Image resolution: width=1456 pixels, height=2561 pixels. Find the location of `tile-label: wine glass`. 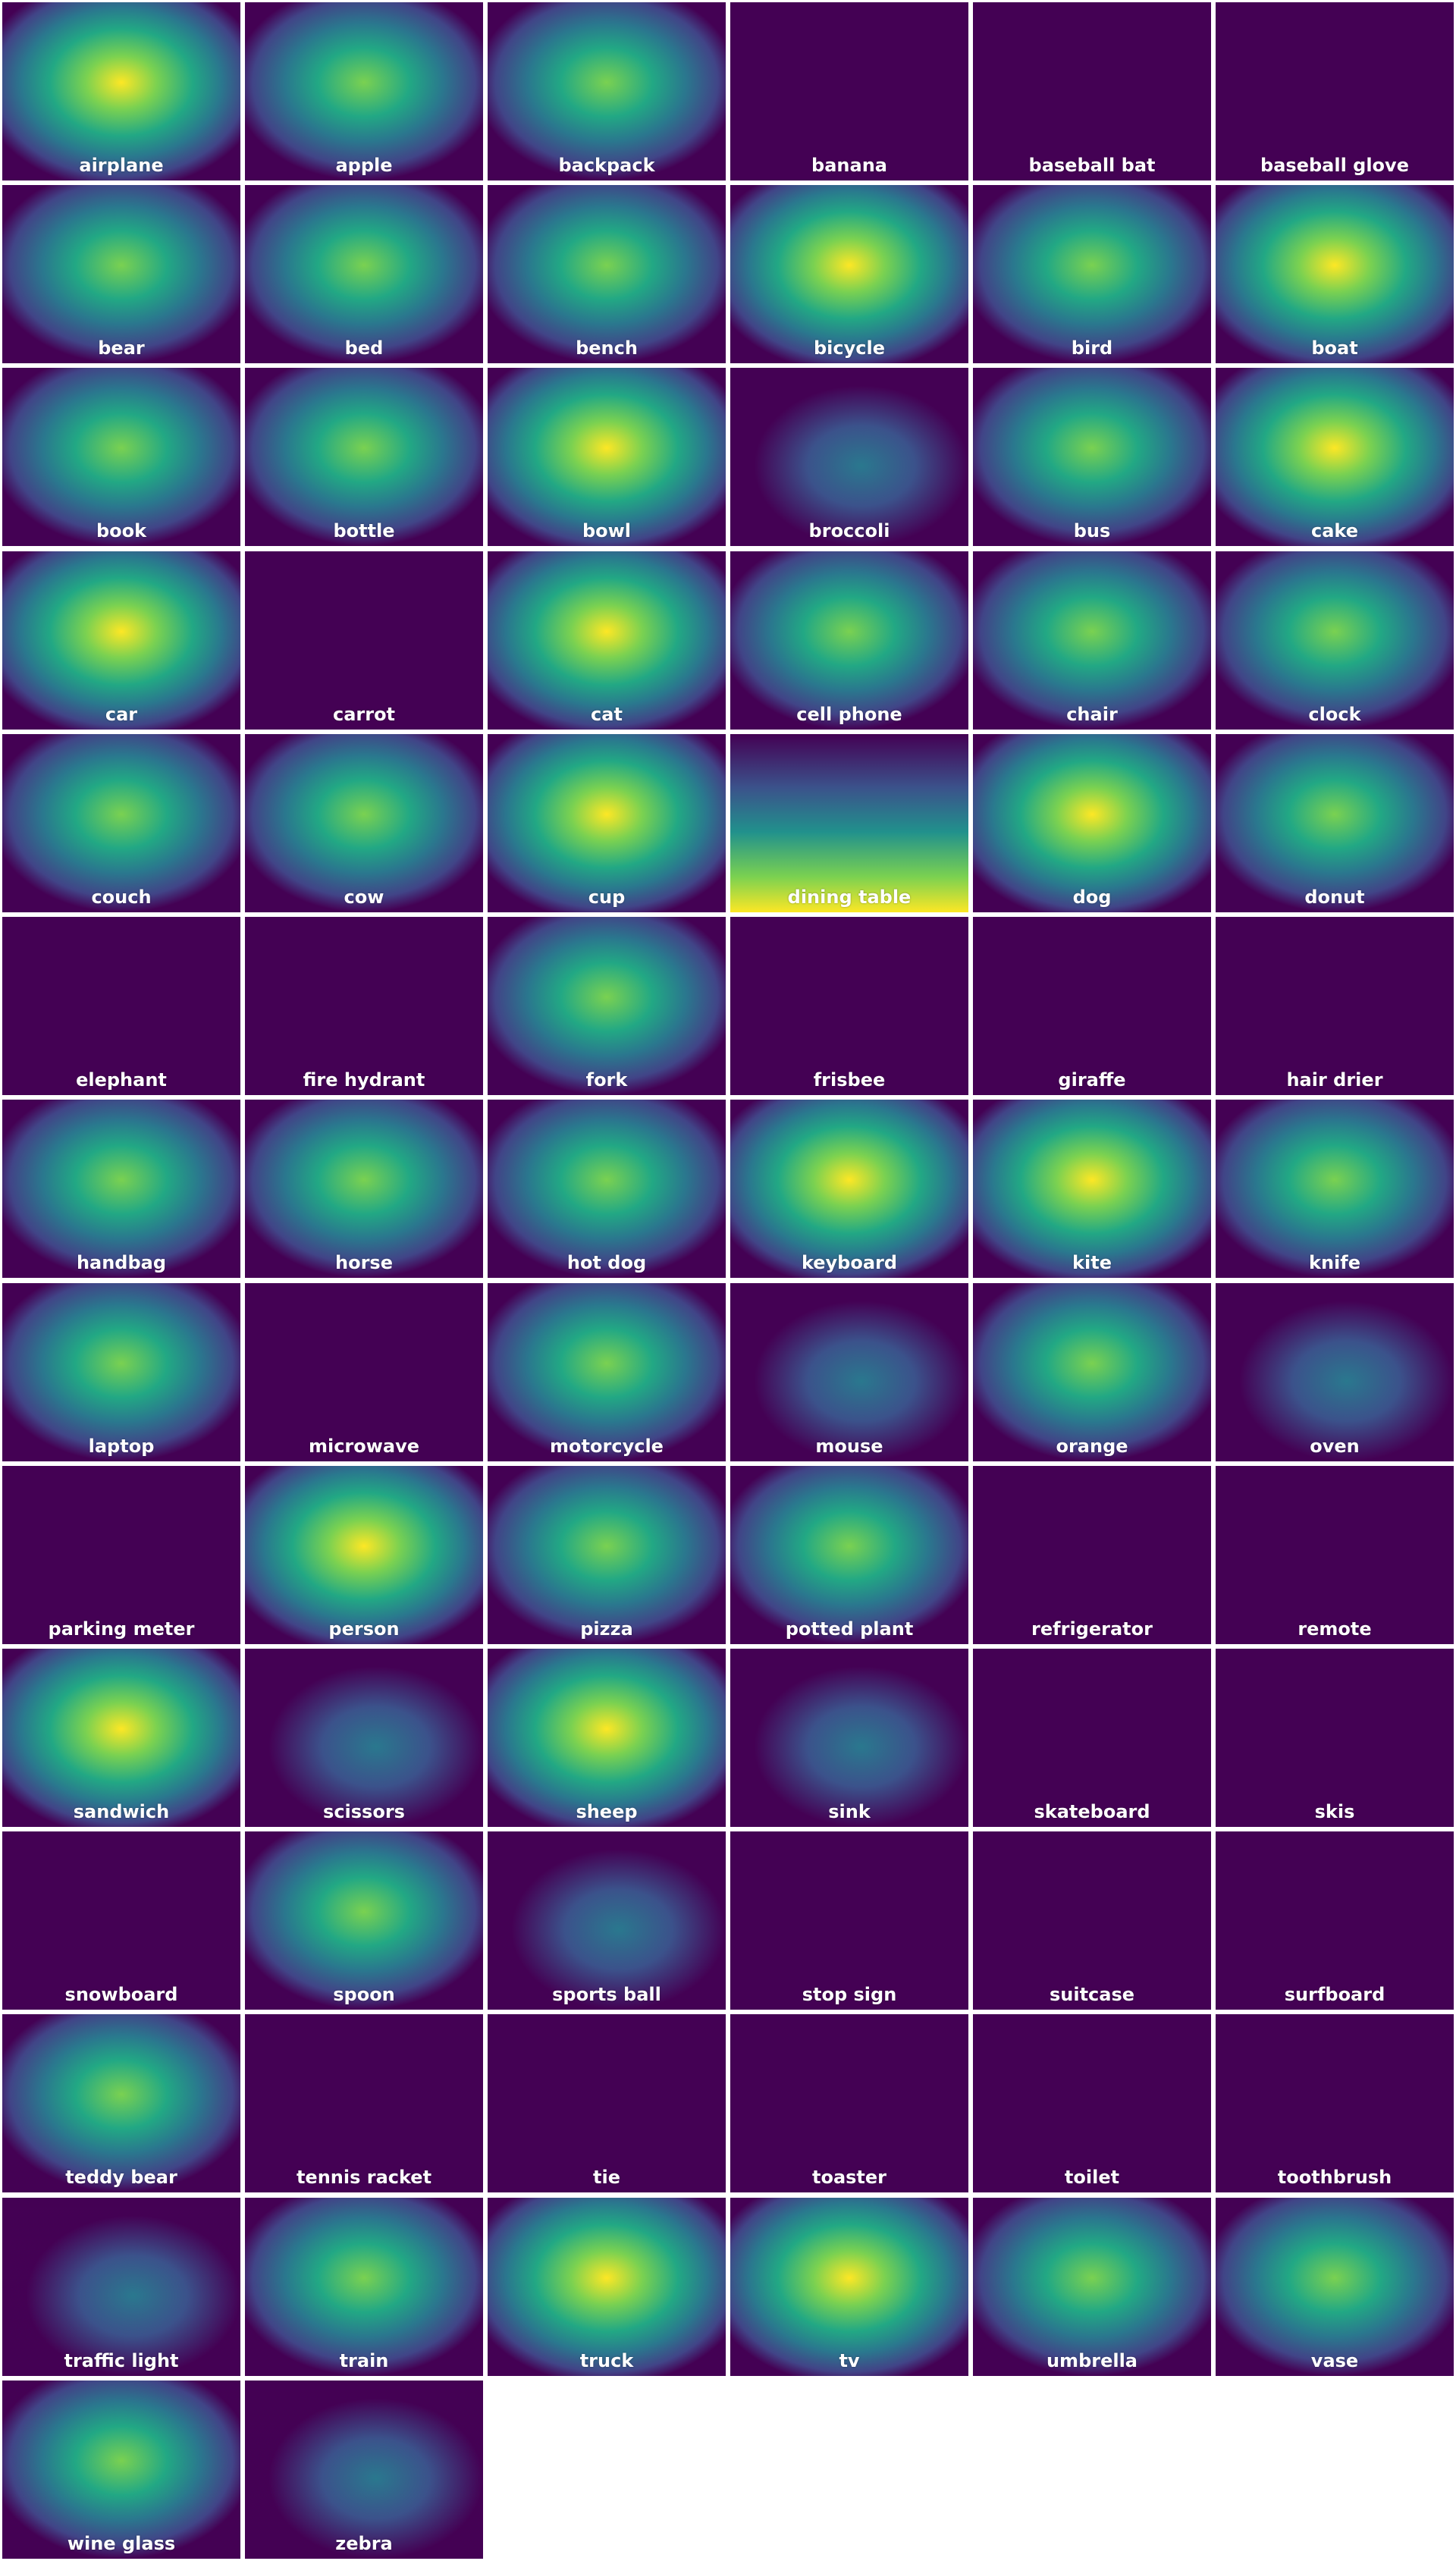

tile-label: wine glass is located at coordinates (121, 2543).